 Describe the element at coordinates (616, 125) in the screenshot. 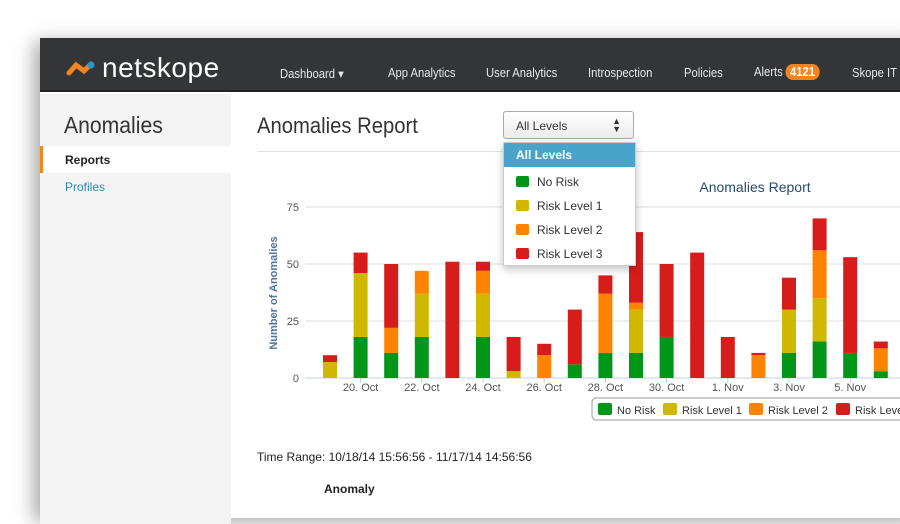

I see `select-arrows-icon: ▲ ▼` at that location.